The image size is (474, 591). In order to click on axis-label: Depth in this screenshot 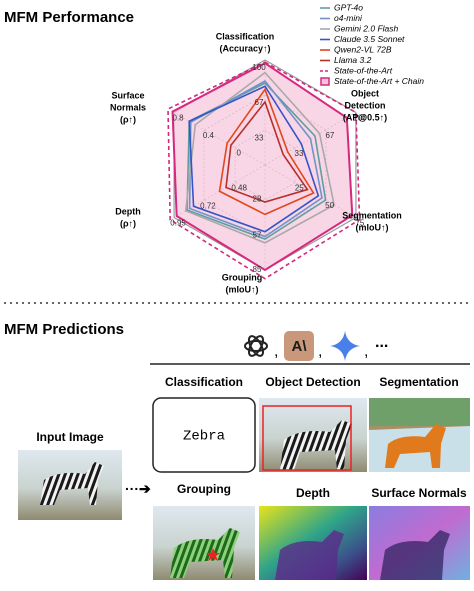, I will do `click(128, 211)`.